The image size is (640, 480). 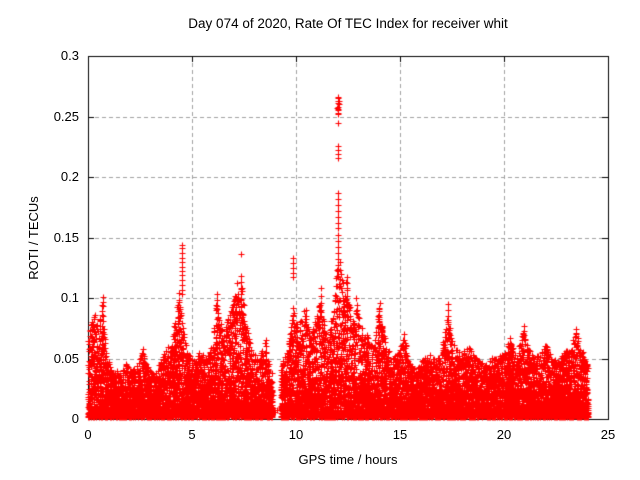 What do you see at coordinates (88, 434) in the screenshot?
I see `x-tick-label: 0` at bounding box center [88, 434].